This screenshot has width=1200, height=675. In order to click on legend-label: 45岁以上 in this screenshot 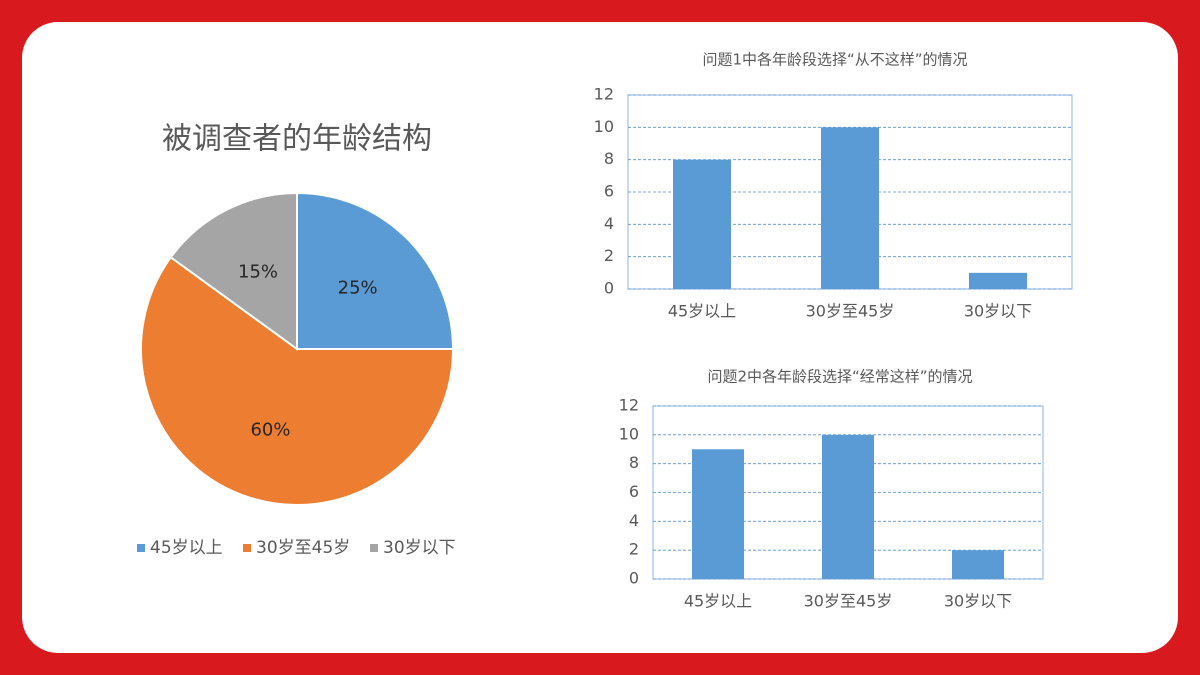, I will do `click(186, 548)`.